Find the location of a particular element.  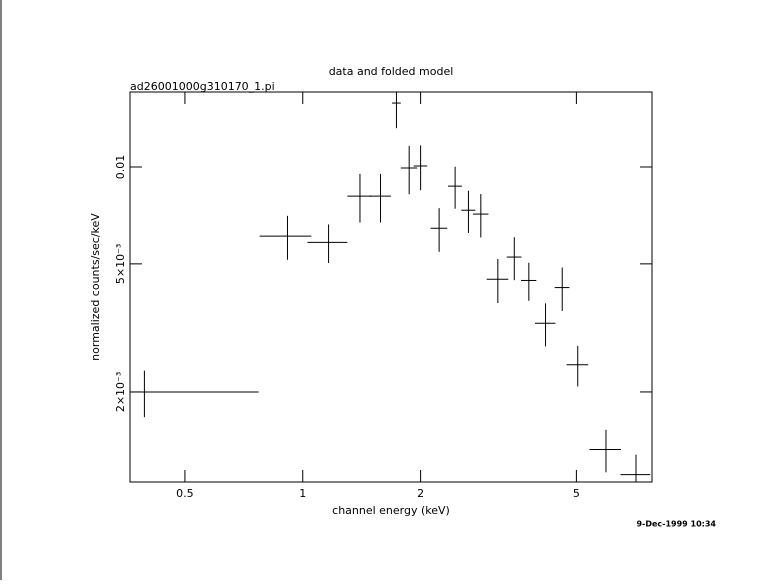

x-tick-label: 2 is located at coordinates (420, 493).